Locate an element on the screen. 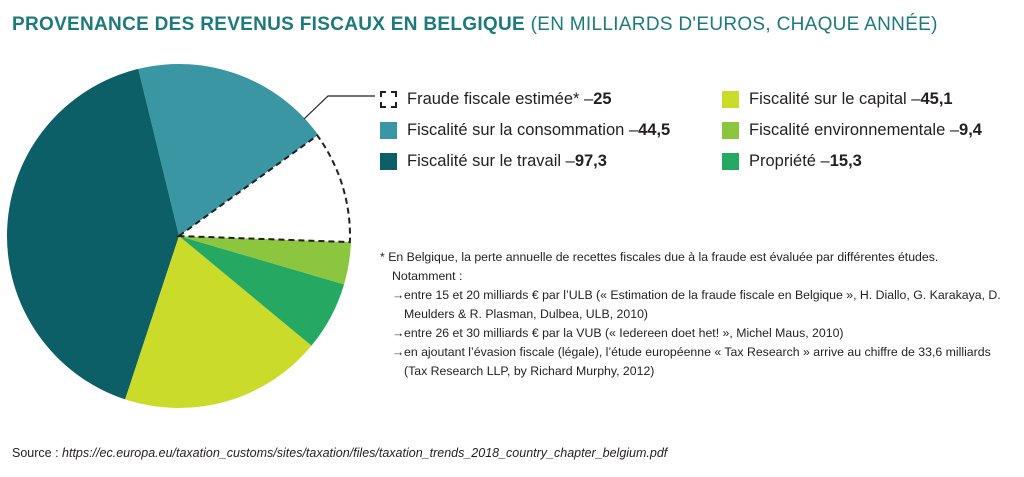 The height and width of the screenshot is (477, 1024). legend-label: Propriété – is located at coordinates (789, 161).